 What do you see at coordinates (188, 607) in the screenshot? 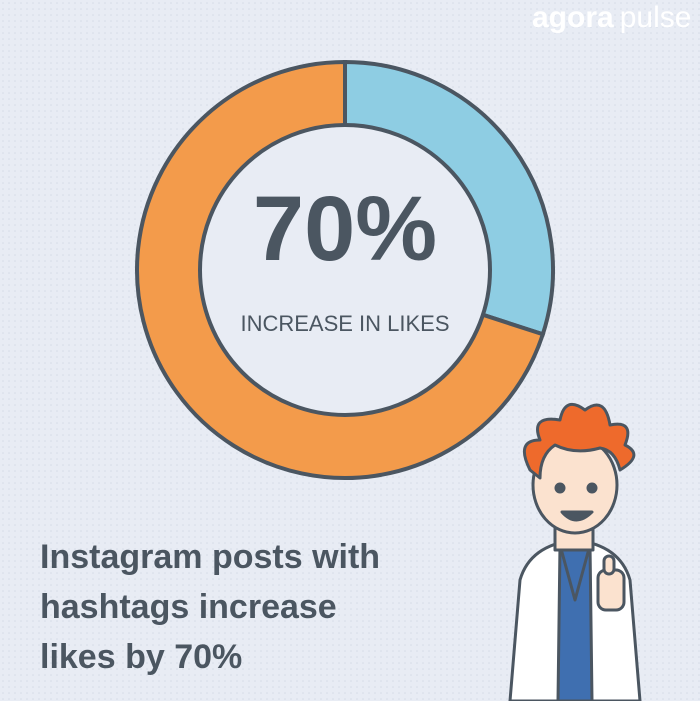
I see `caption-line: hashtags increase` at bounding box center [188, 607].